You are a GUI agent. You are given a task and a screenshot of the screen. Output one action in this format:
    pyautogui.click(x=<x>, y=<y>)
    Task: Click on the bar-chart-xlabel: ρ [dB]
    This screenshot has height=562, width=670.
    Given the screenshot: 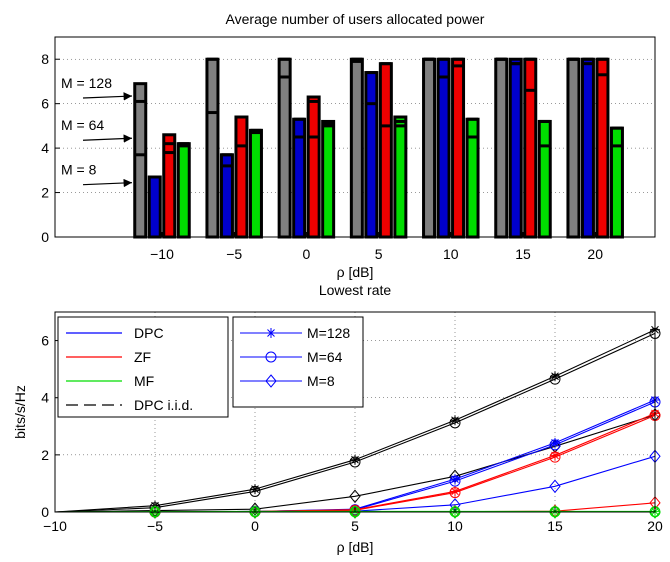 What is the action you would take?
    pyautogui.click(x=355, y=272)
    